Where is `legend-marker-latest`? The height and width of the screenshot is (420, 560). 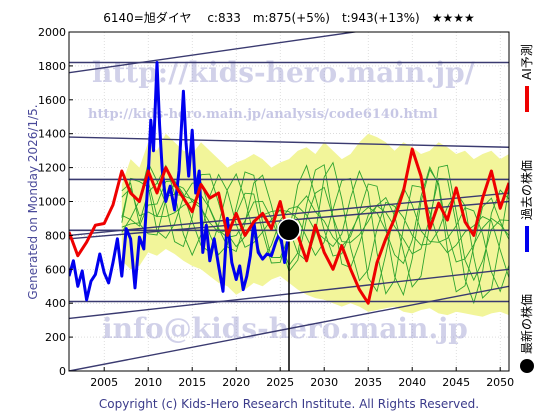 legend-marker-latest is located at coordinates (527, 366).